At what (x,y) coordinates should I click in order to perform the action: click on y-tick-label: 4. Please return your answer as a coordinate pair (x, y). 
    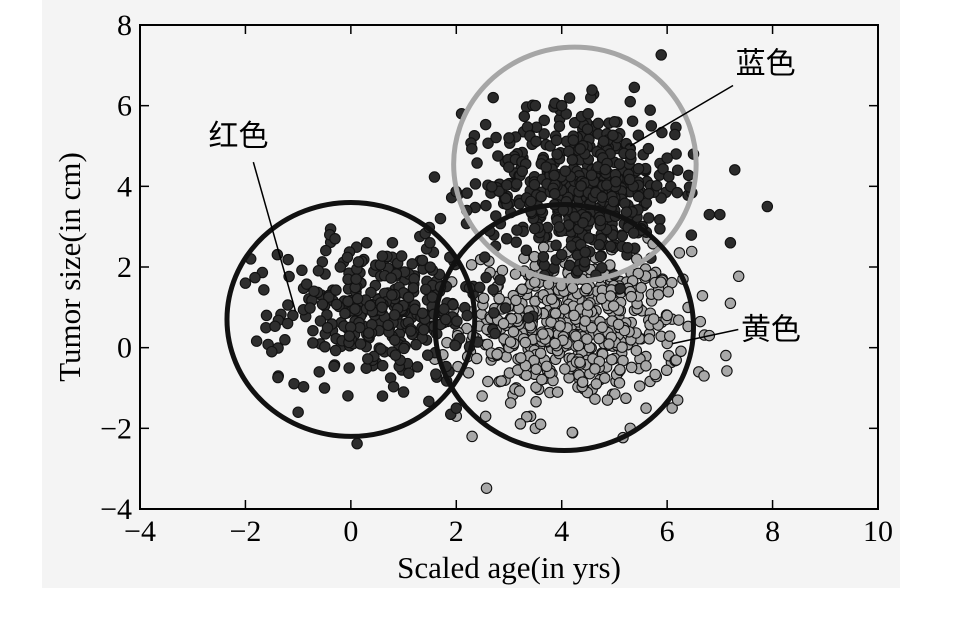
    Looking at the image, I should click on (124, 186).